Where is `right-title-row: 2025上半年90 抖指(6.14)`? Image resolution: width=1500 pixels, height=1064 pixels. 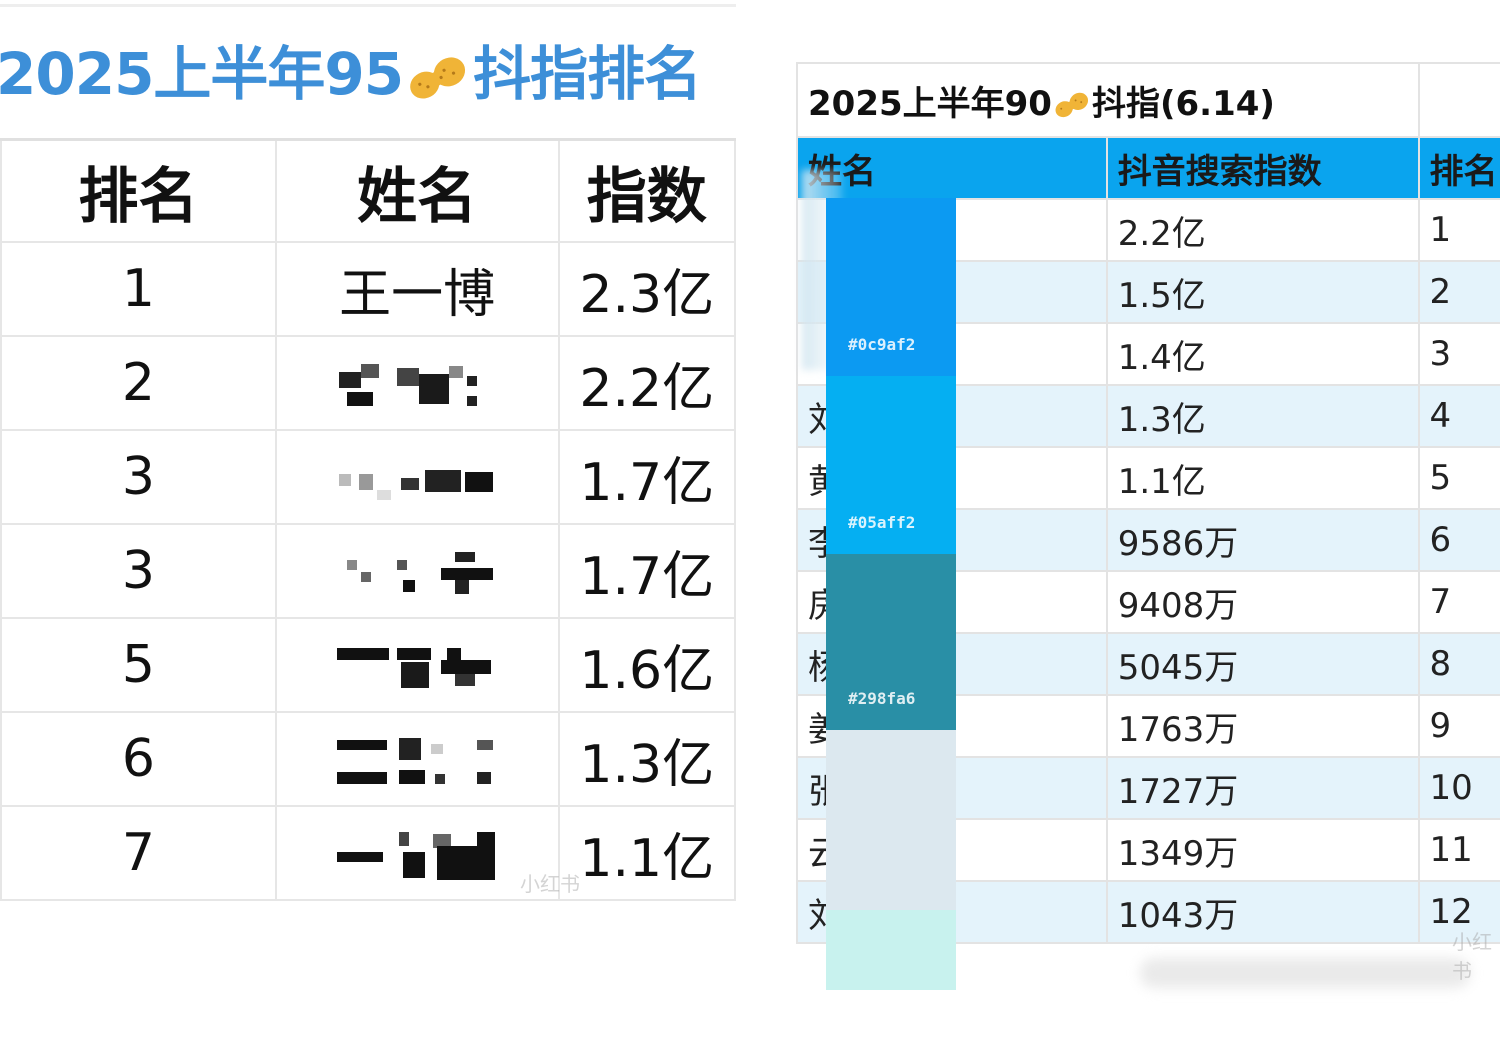 right-title-row: 2025上半年90 抖指(6.14) is located at coordinates (1148, 100).